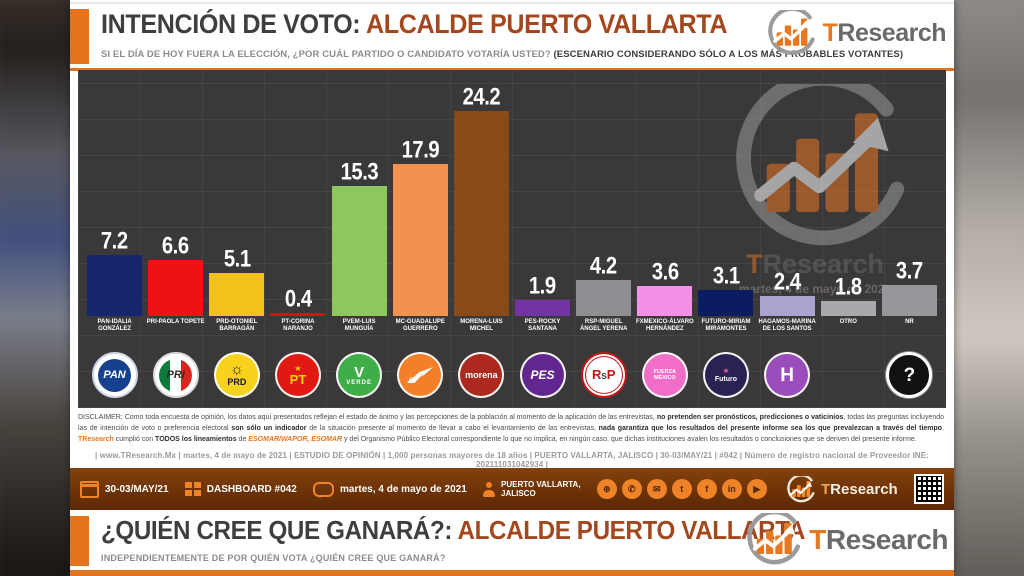  I want to click on bar-category-label: NR, so click(909, 322).